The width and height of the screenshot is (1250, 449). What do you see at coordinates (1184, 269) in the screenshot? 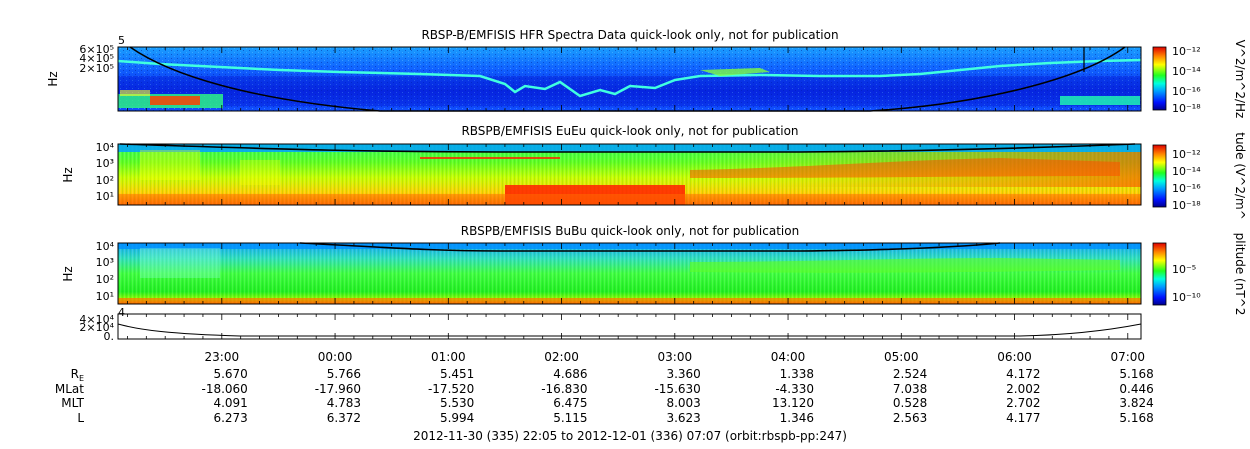
I see `bubu-cbar-tick-5: 10⁻⁵` at bounding box center [1184, 269].